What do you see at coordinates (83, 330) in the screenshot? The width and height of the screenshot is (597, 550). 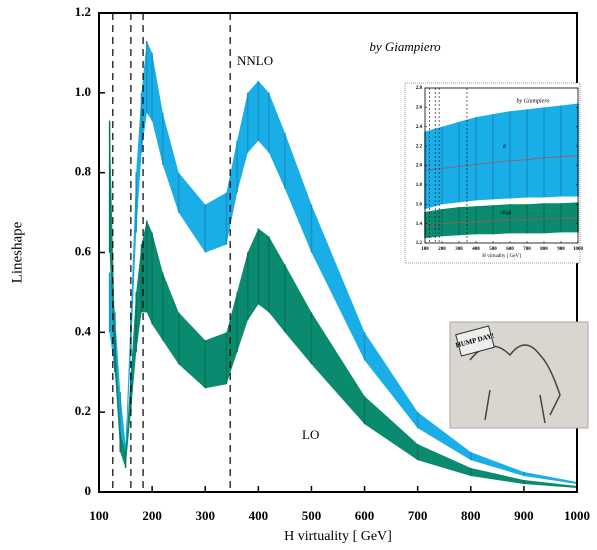 I see `y-tick-label: 0.4` at bounding box center [83, 330].